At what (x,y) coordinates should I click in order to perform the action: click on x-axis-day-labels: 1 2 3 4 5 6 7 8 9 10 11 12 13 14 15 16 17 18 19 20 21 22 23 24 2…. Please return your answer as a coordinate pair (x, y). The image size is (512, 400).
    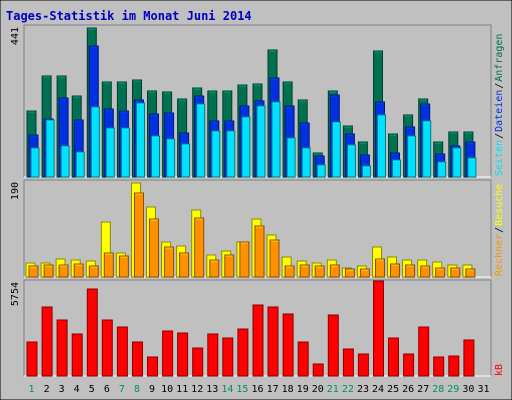
    Looking at the image, I should click on (258, 389).